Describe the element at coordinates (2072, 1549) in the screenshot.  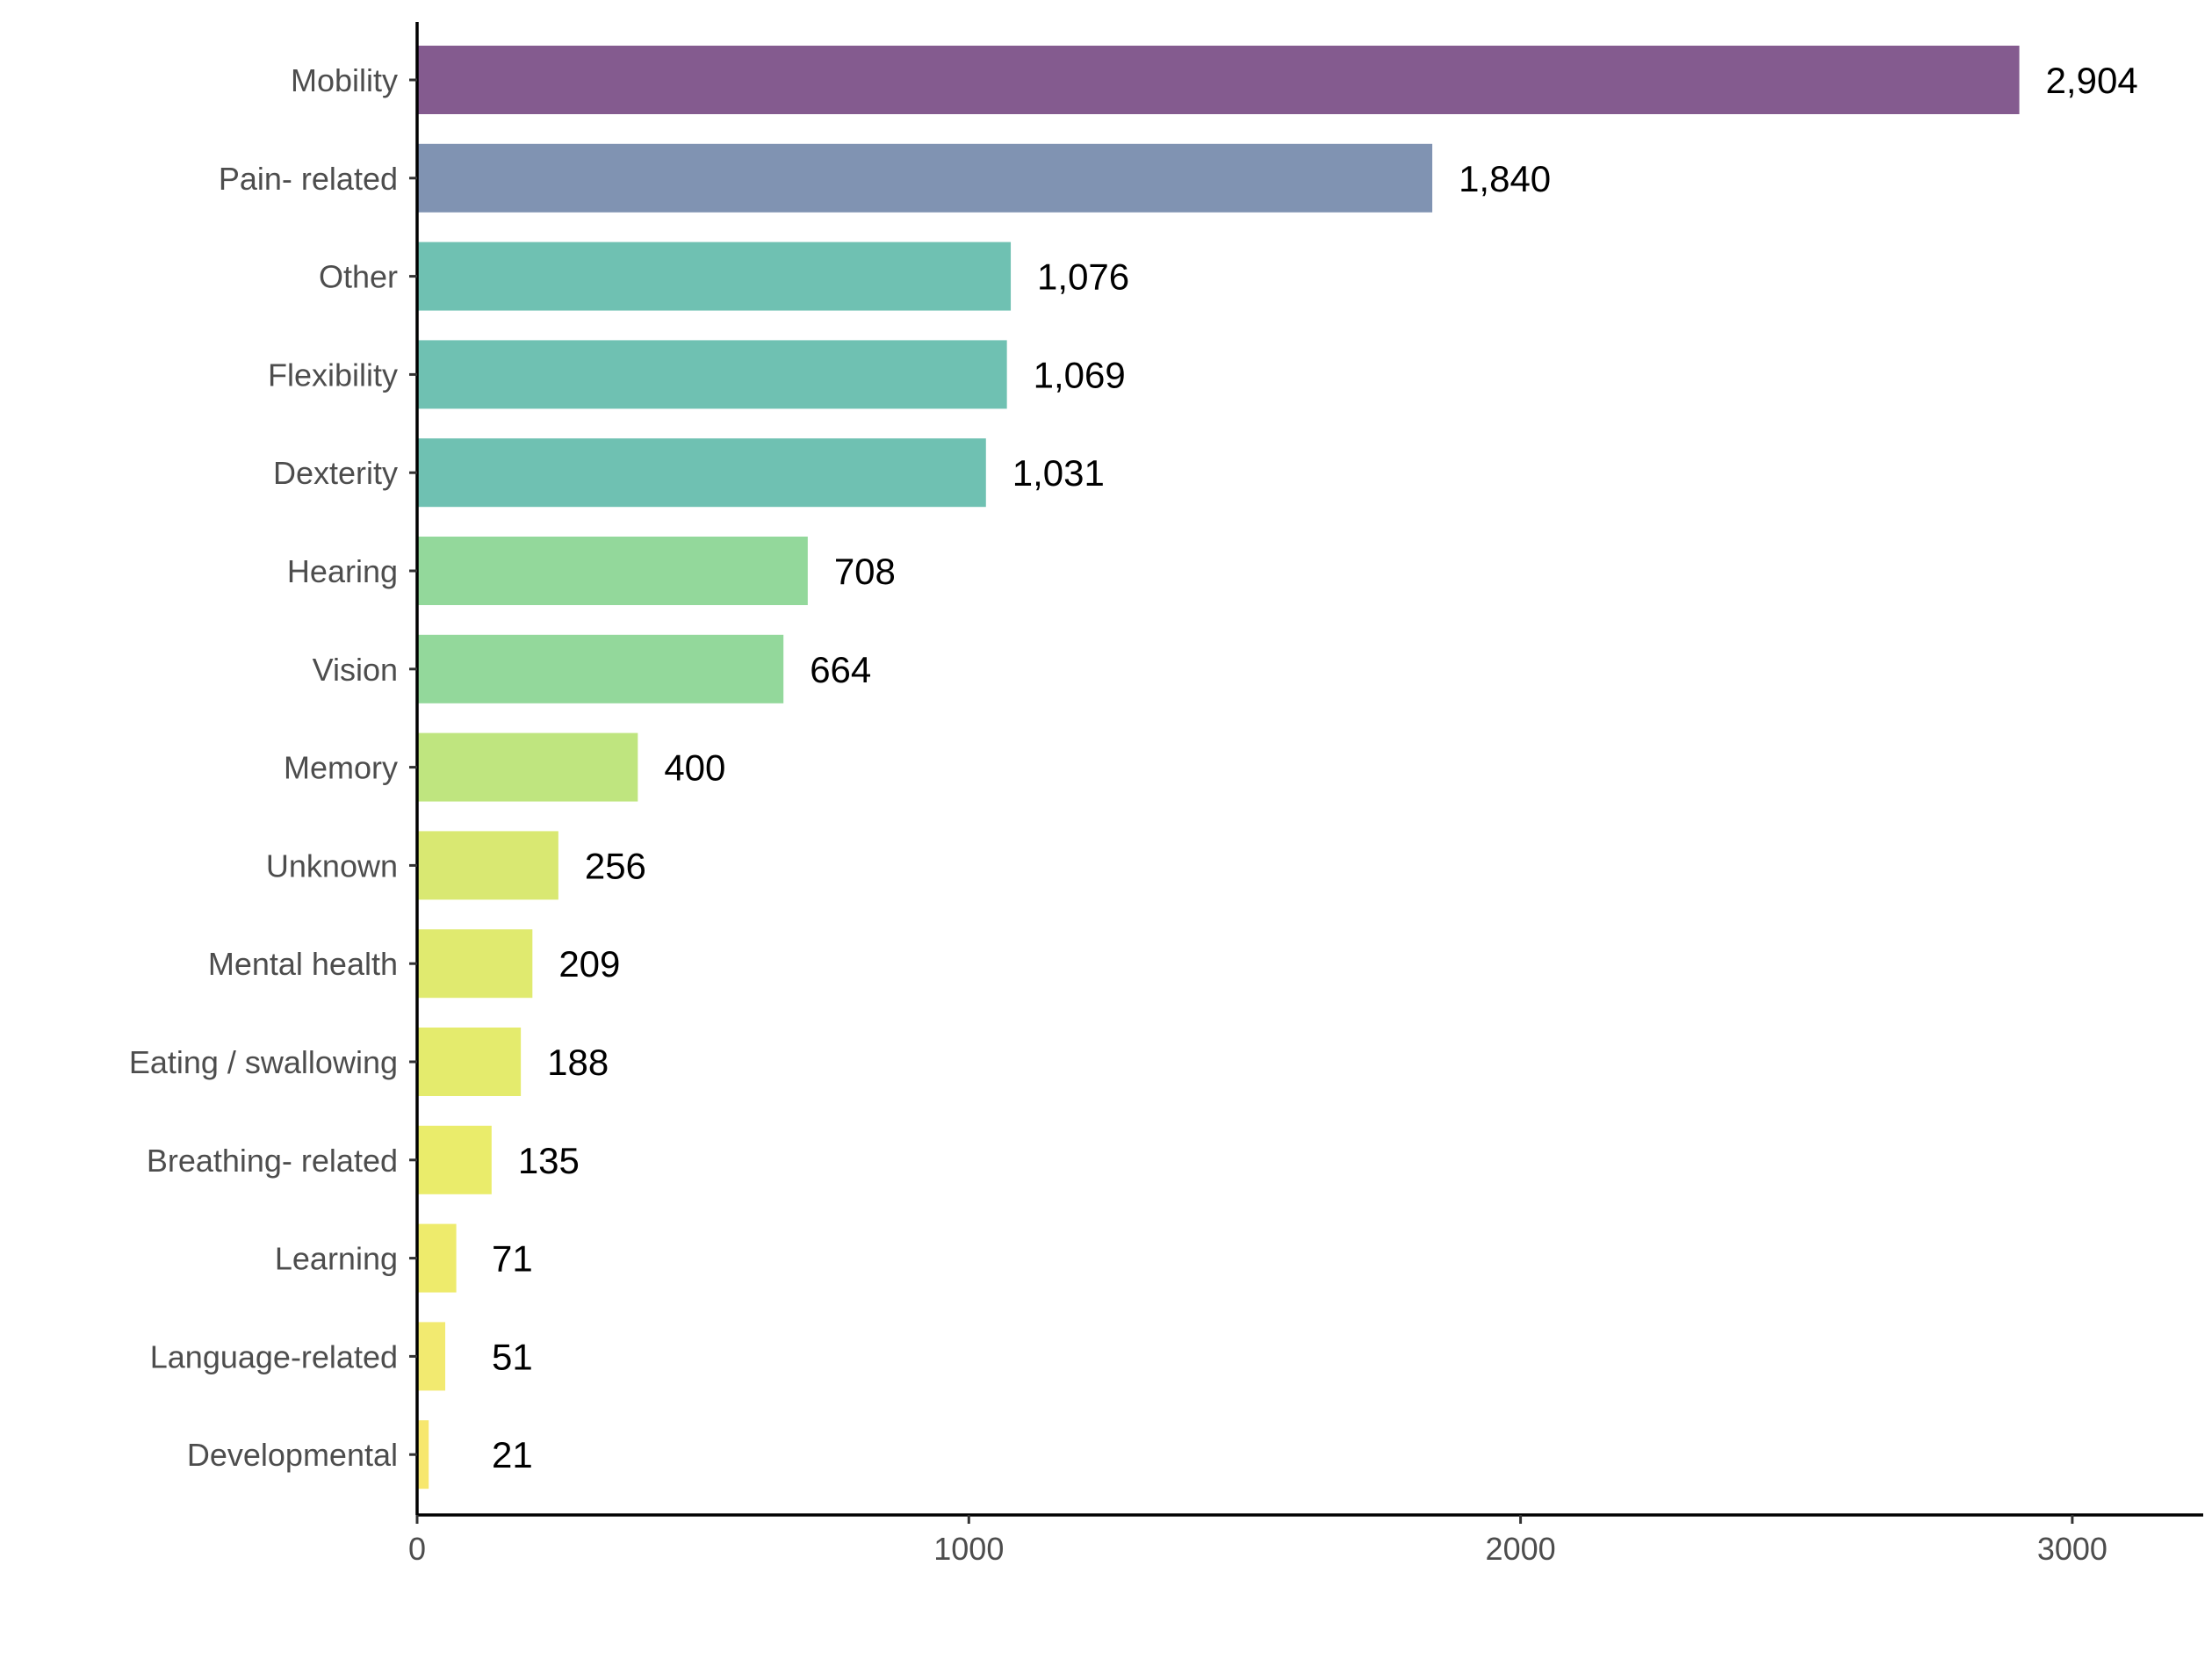
I see `x-tick-label-3: 3000` at that location.